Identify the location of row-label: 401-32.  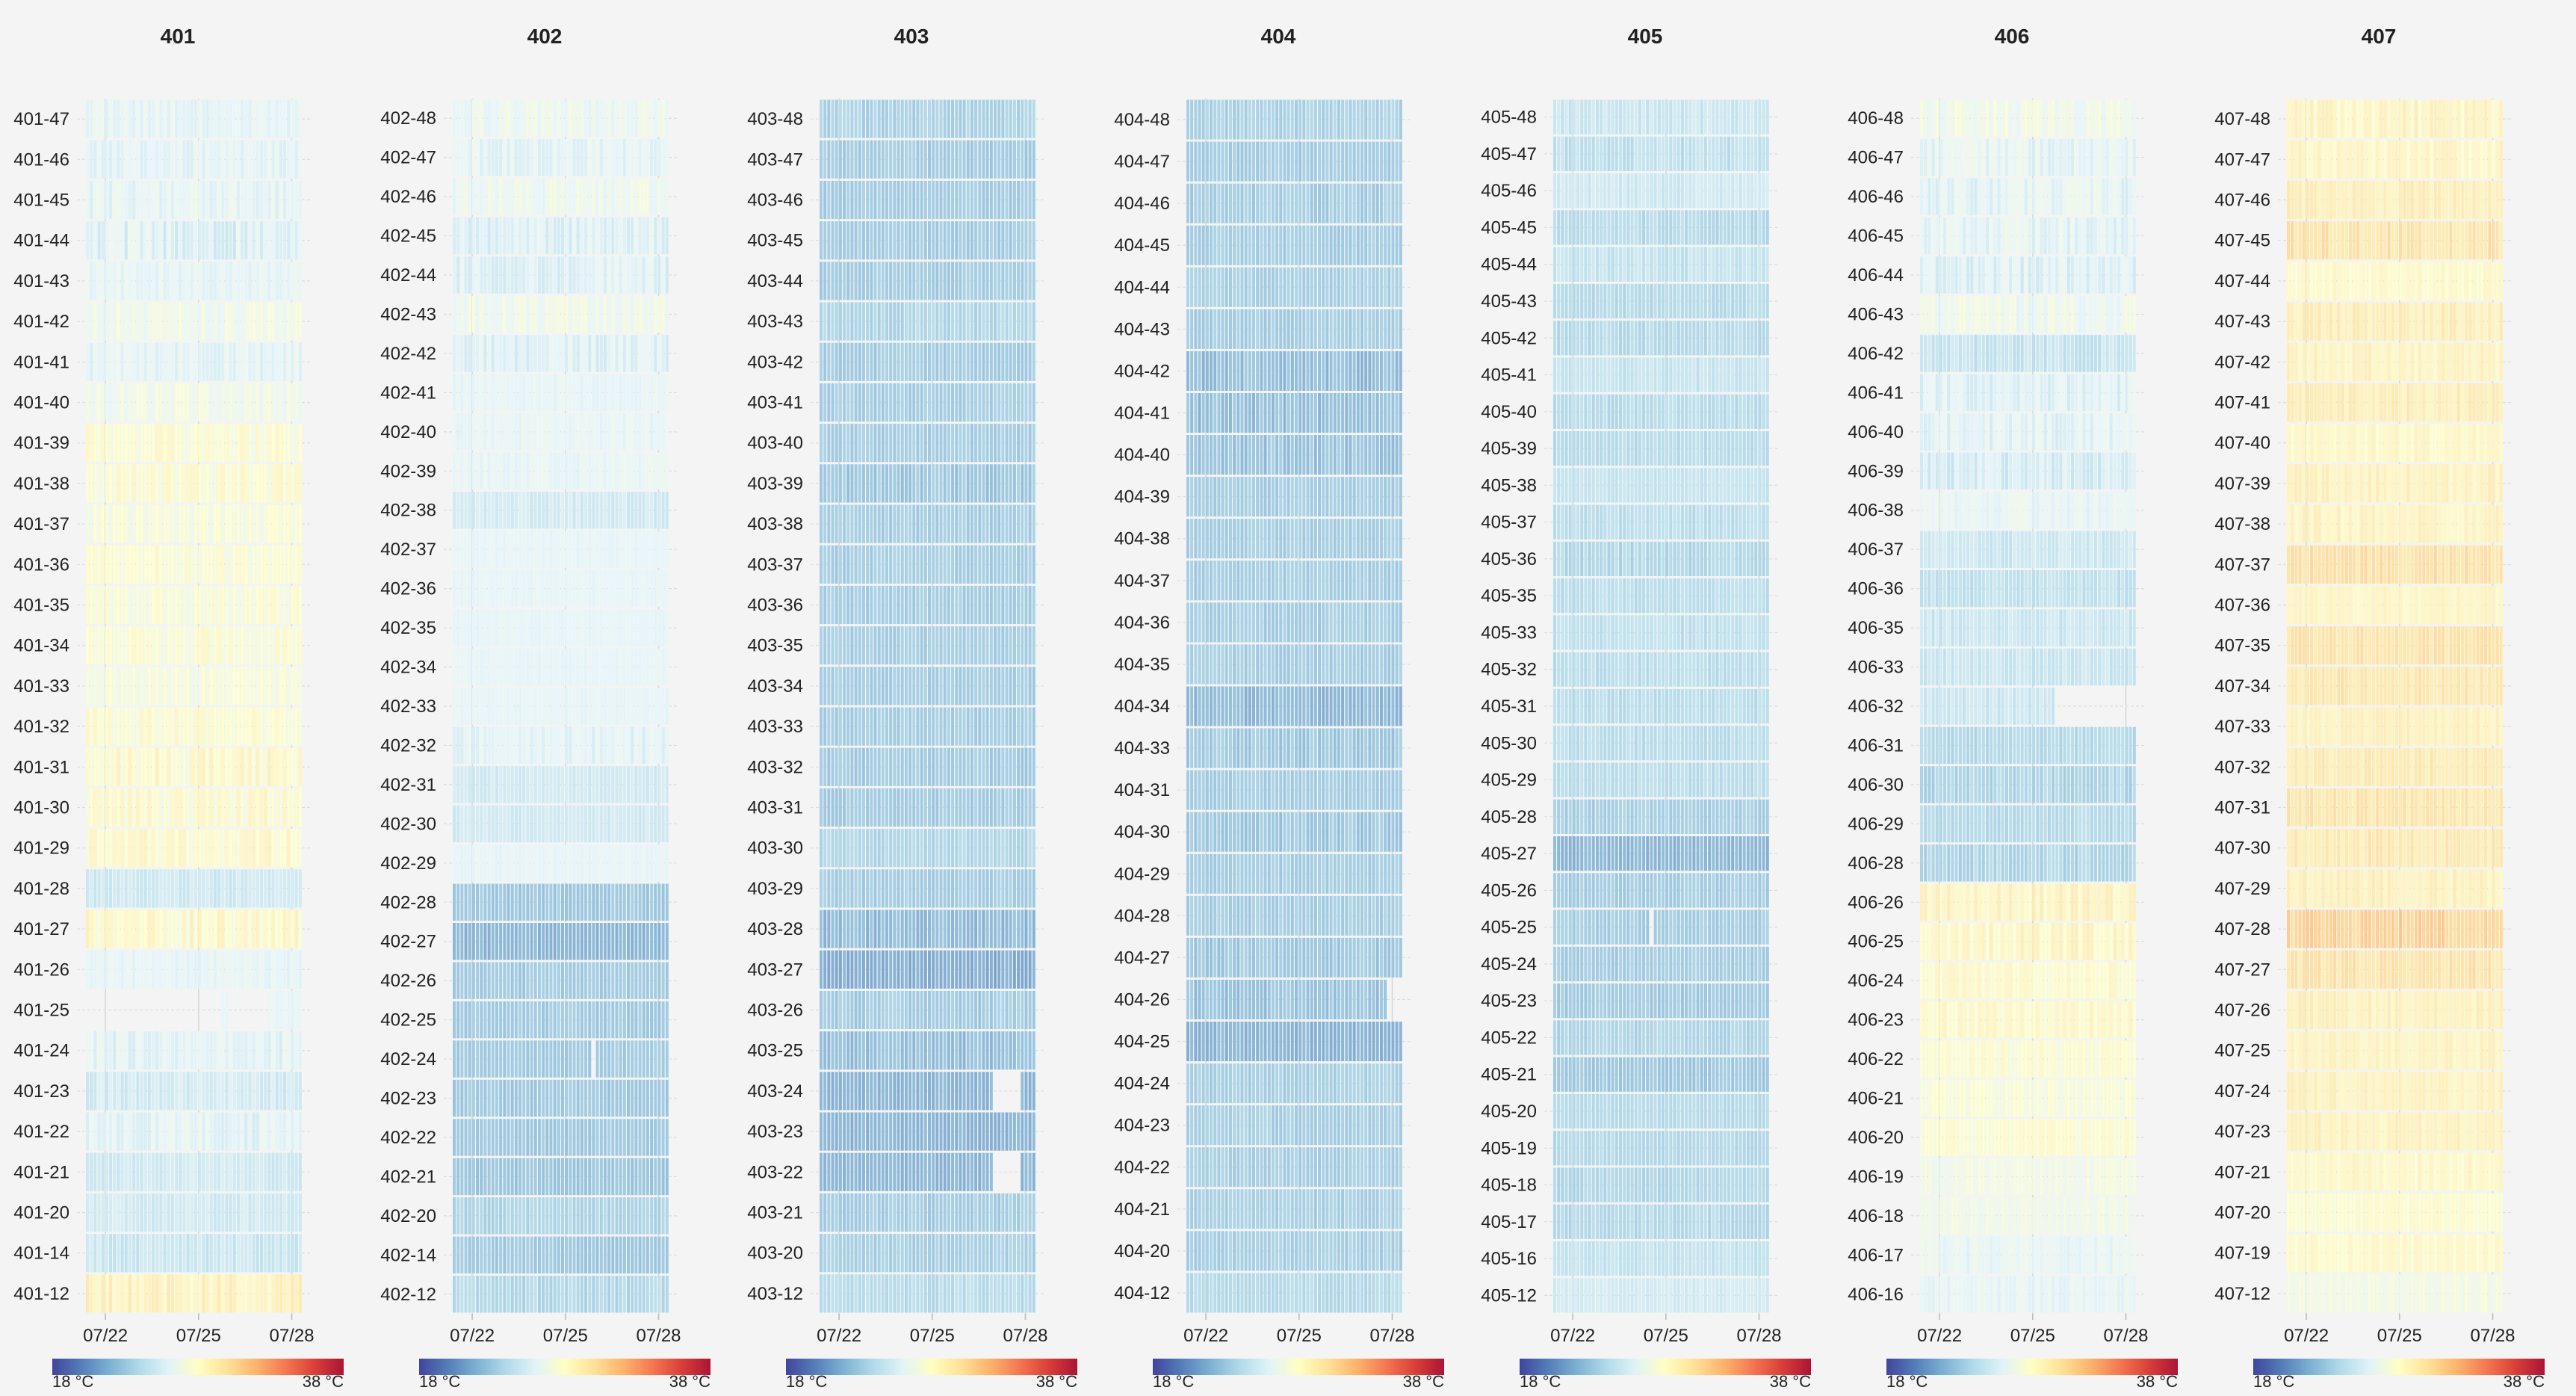
(41, 727).